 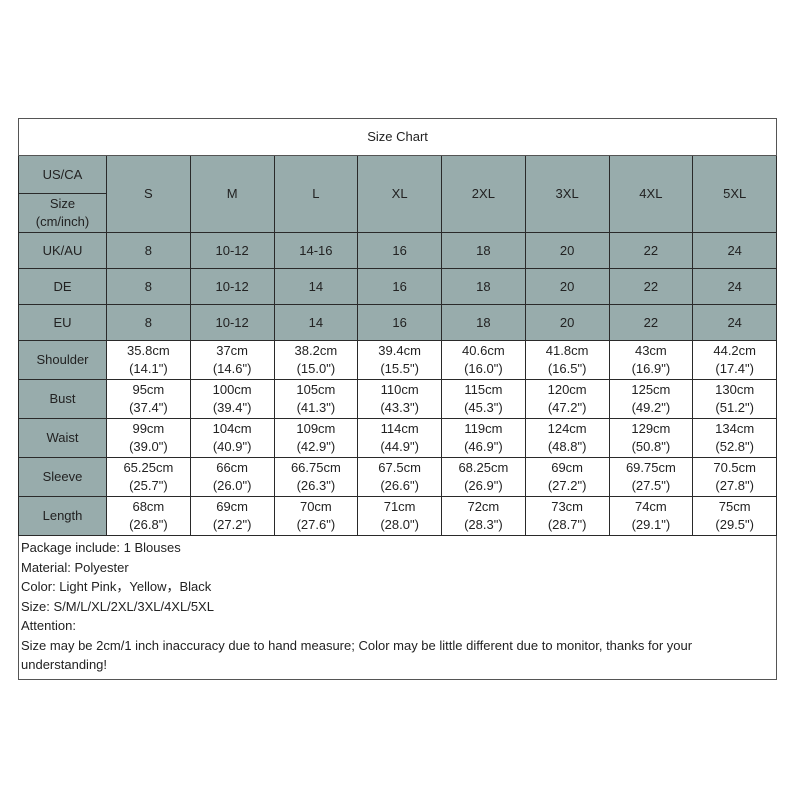 What do you see at coordinates (399, 407) in the screenshot?
I see `inch-value: (43.3")` at bounding box center [399, 407].